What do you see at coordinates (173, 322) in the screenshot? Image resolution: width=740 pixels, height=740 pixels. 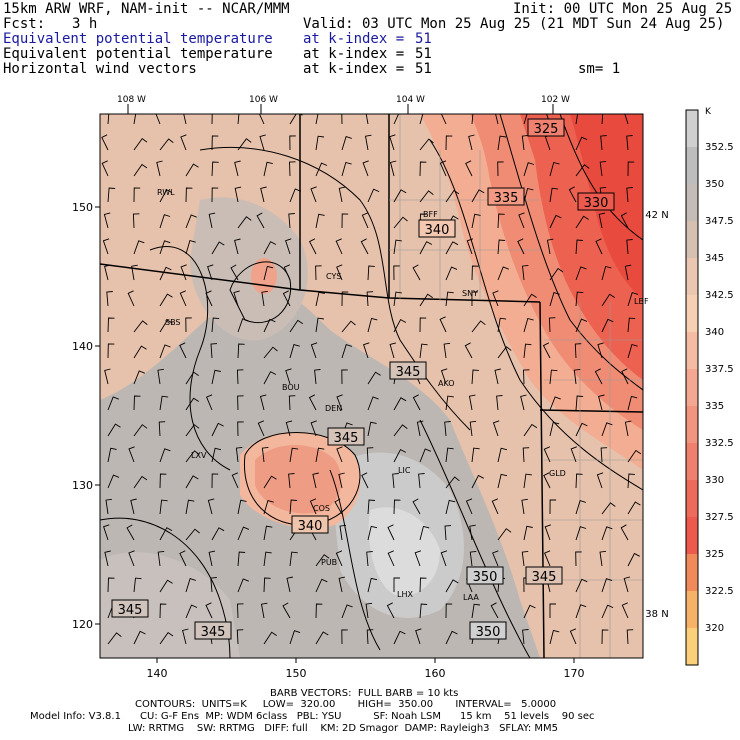 I see `station-sbs: SBS` at bounding box center [173, 322].